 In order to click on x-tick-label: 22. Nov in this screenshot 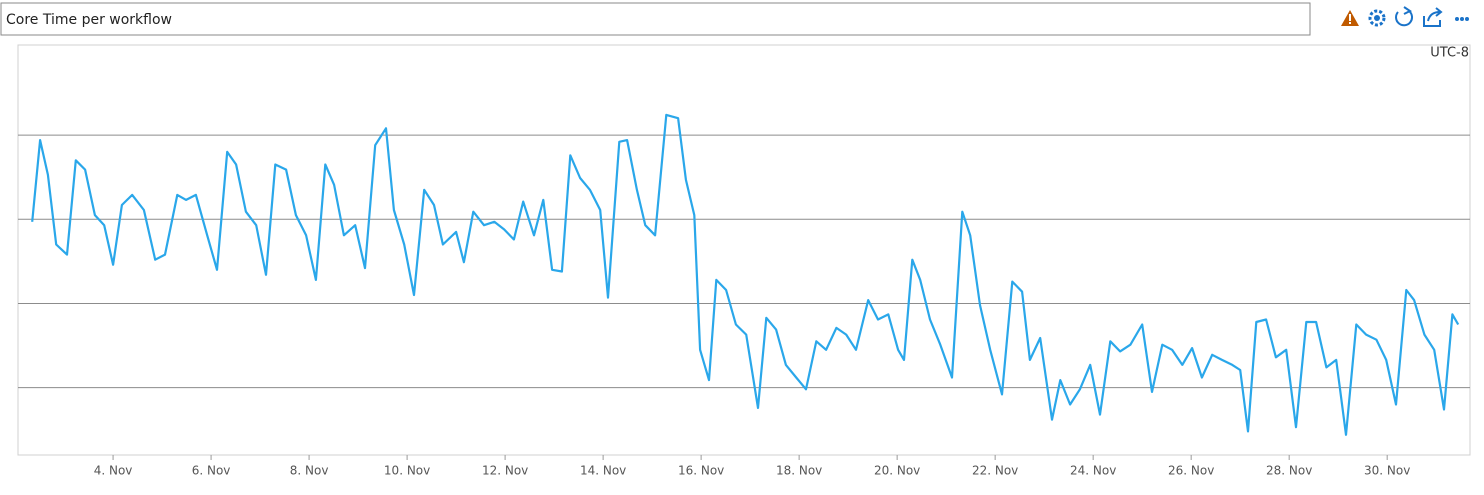, I will do `click(995, 471)`.